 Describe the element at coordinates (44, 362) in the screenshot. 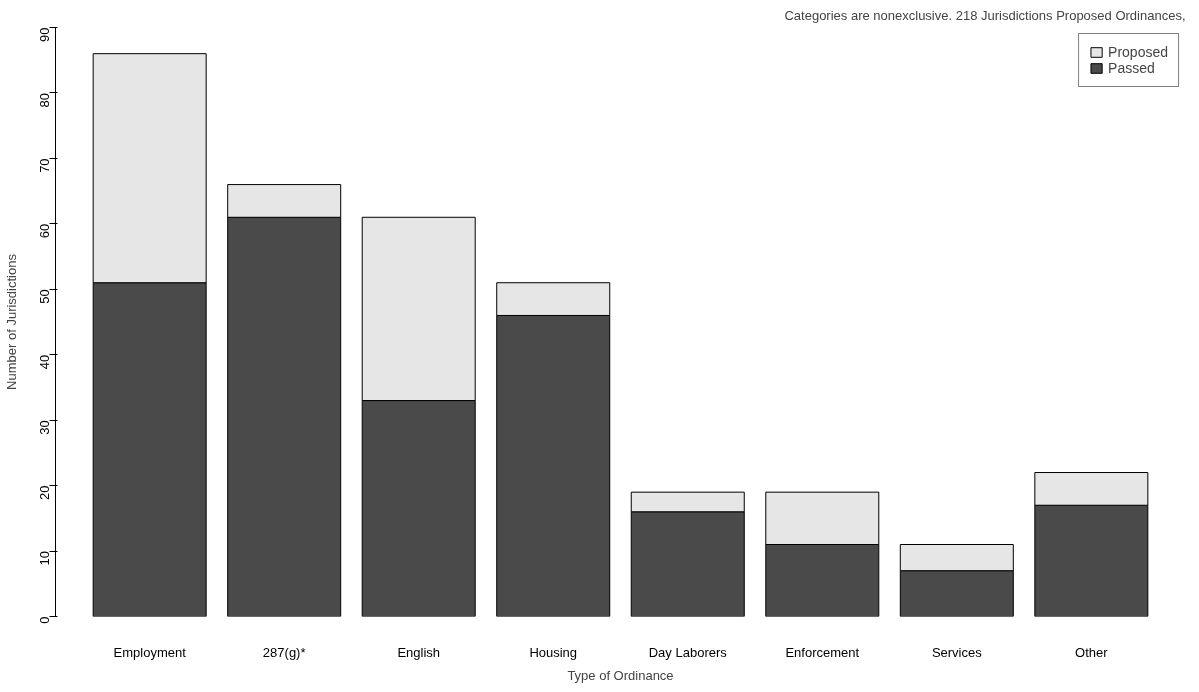

I see `y-tick-label: 40` at that location.